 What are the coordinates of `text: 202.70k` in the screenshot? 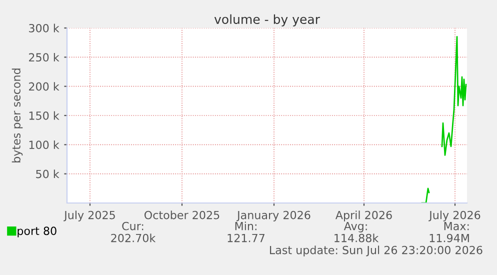 It's located at (133, 238).